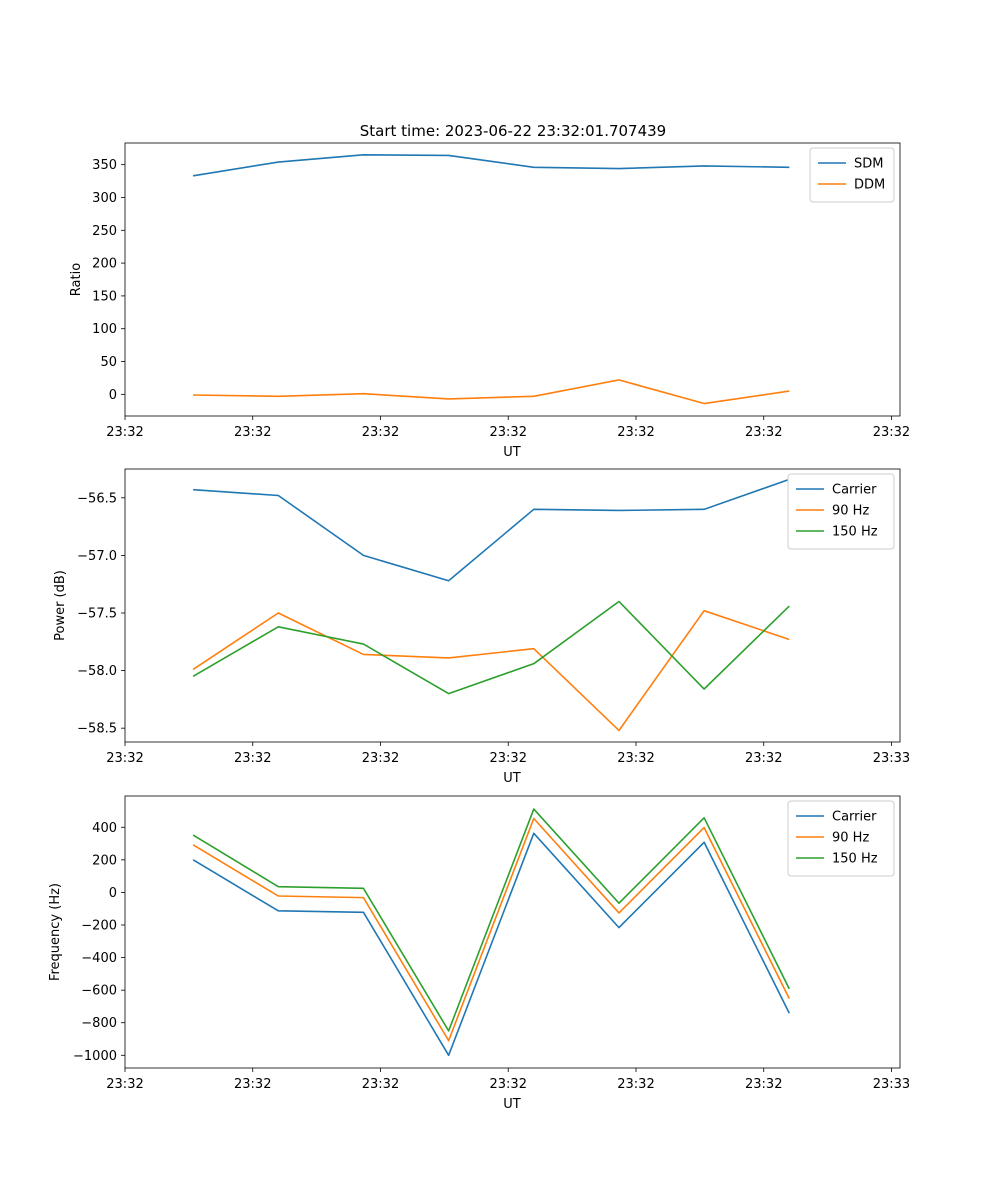 The width and height of the screenshot is (1000, 1200). What do you see at coordinates (104, 231) in the screenshot?
I see `y-tick-label: 250` at bounding box center [104, 231].